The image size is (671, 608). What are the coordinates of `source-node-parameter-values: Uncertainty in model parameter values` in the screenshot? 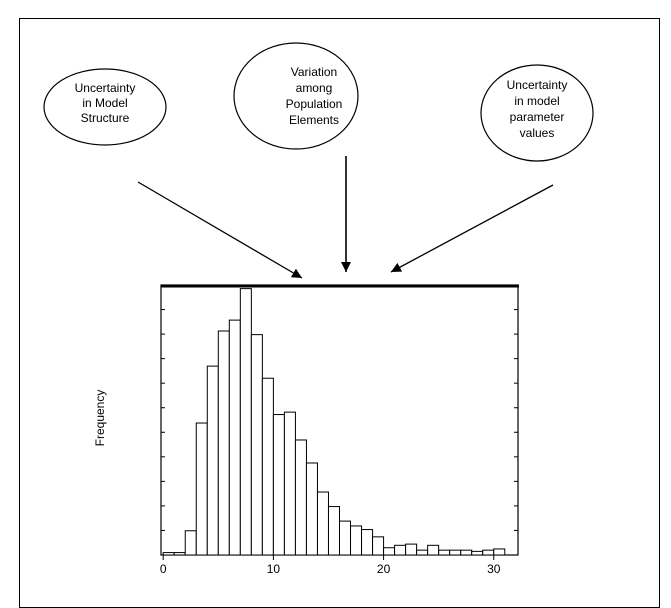 It's located at (537, 113).